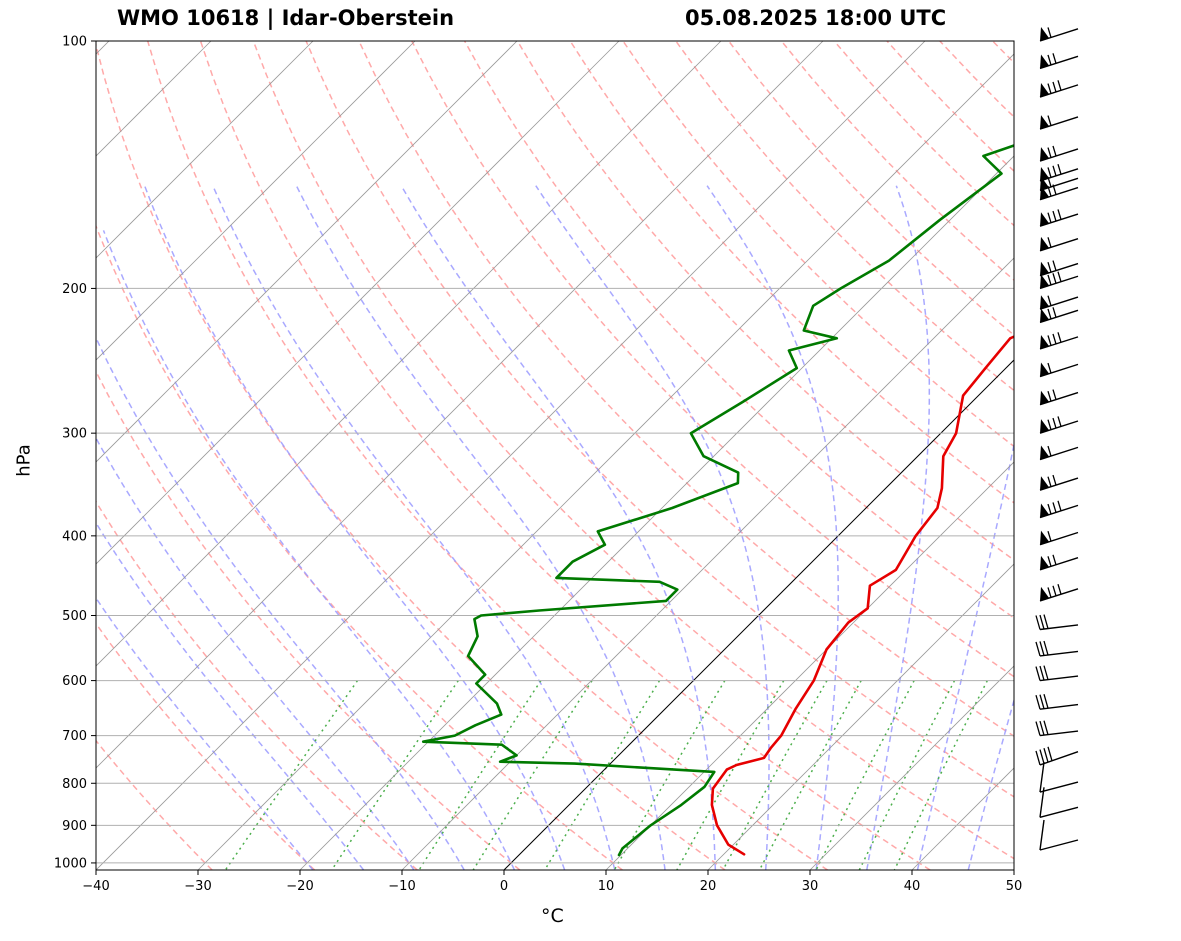  I want to click on y-tick-label: 800, so click(74, 784).